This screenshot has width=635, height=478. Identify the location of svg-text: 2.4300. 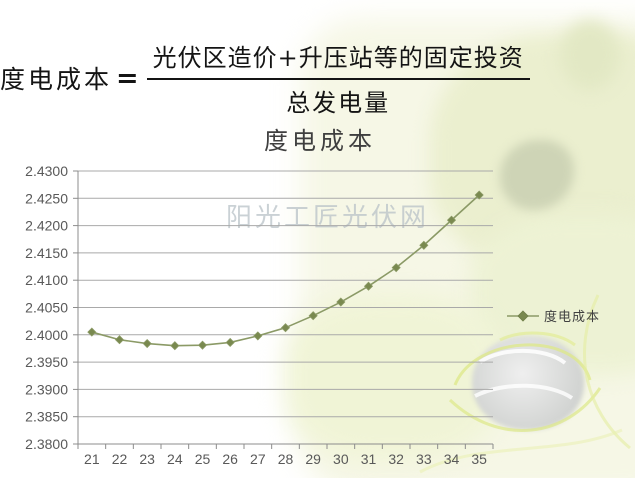
(46, 171).